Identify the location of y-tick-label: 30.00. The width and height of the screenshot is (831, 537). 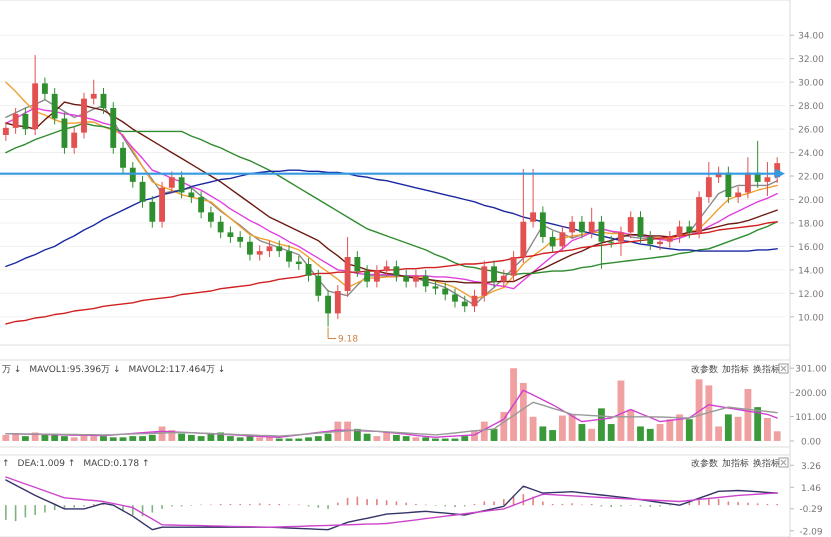
(811, 83).